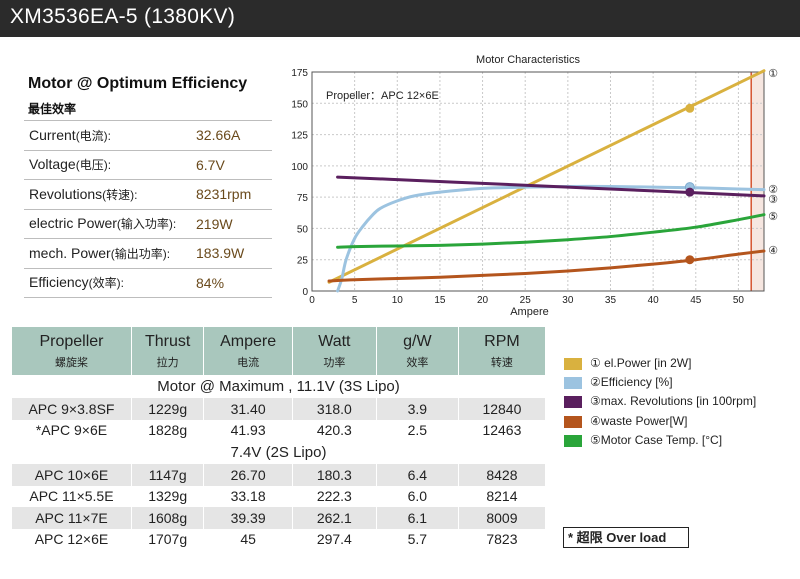 The width and height of the screenshot is (800, 579). I want to click on optimum-label-cn: (效率):, so click(106, 283).